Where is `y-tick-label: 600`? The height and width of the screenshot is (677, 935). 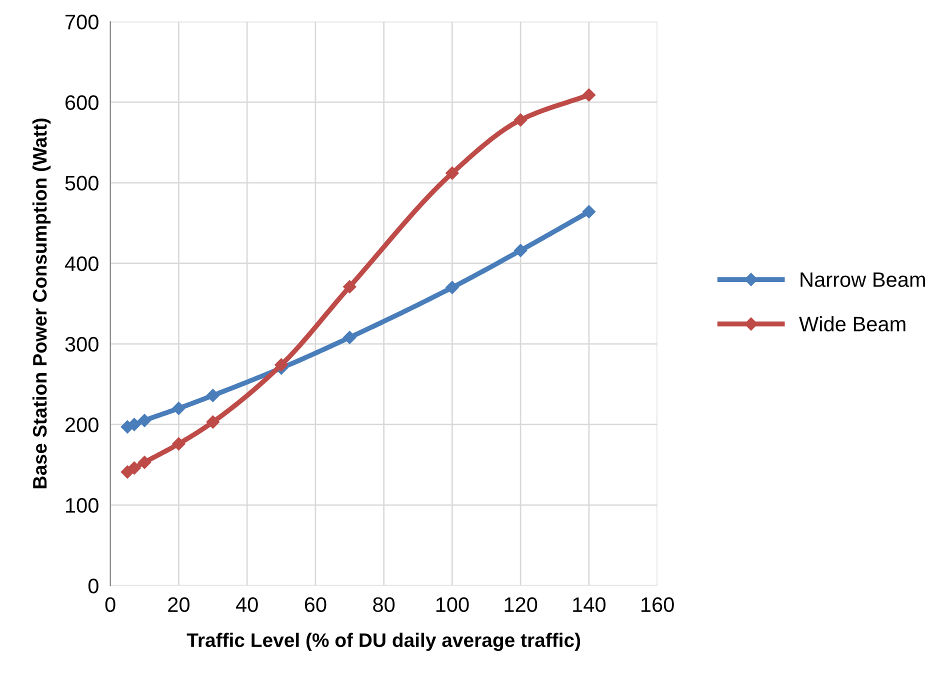 y-tick-label: 600 is located at coordinates (82, 102).